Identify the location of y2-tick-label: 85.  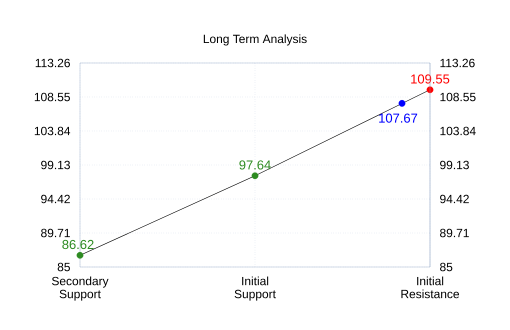
(446, 267).